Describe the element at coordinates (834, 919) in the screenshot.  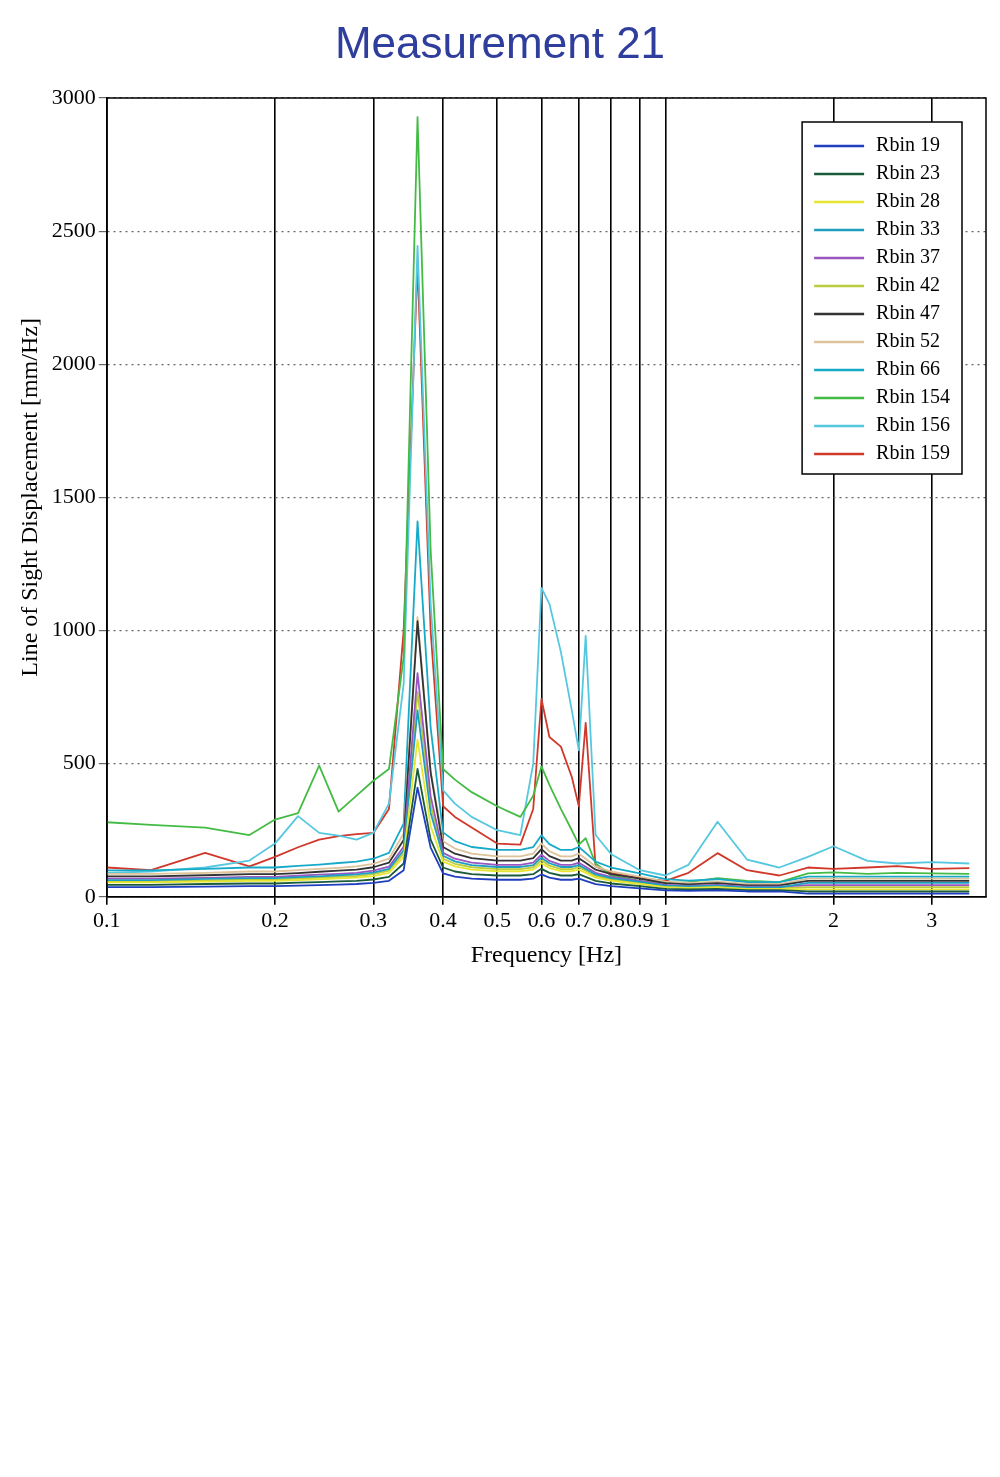
I see `x-tick-label: 2` at that location.